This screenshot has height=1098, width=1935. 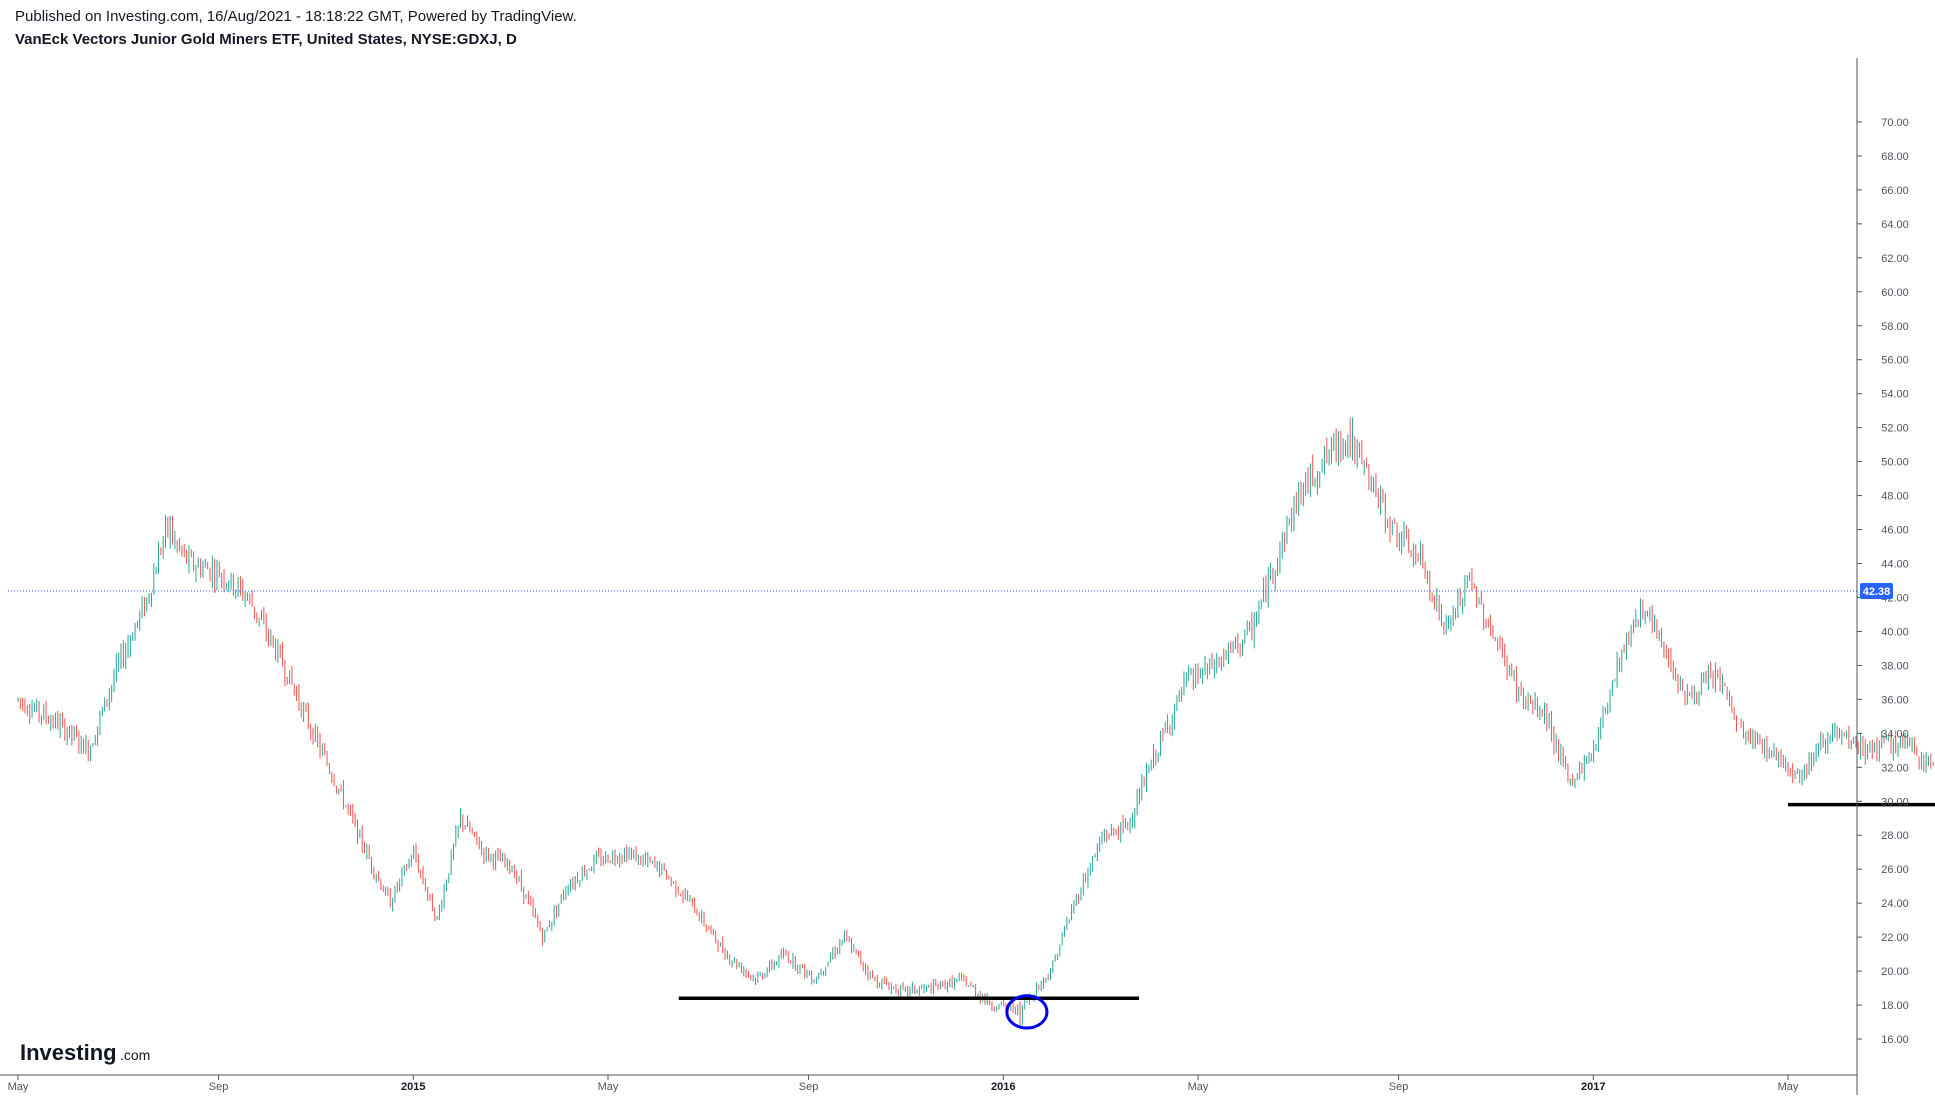 I want to click on last-price-tag, so click(x=1876, y=591).